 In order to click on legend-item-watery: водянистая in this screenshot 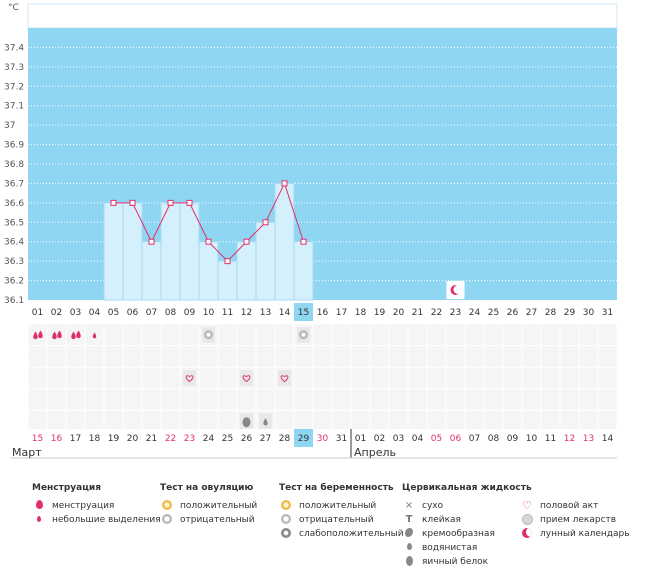, I will do `click(467, 548)`.